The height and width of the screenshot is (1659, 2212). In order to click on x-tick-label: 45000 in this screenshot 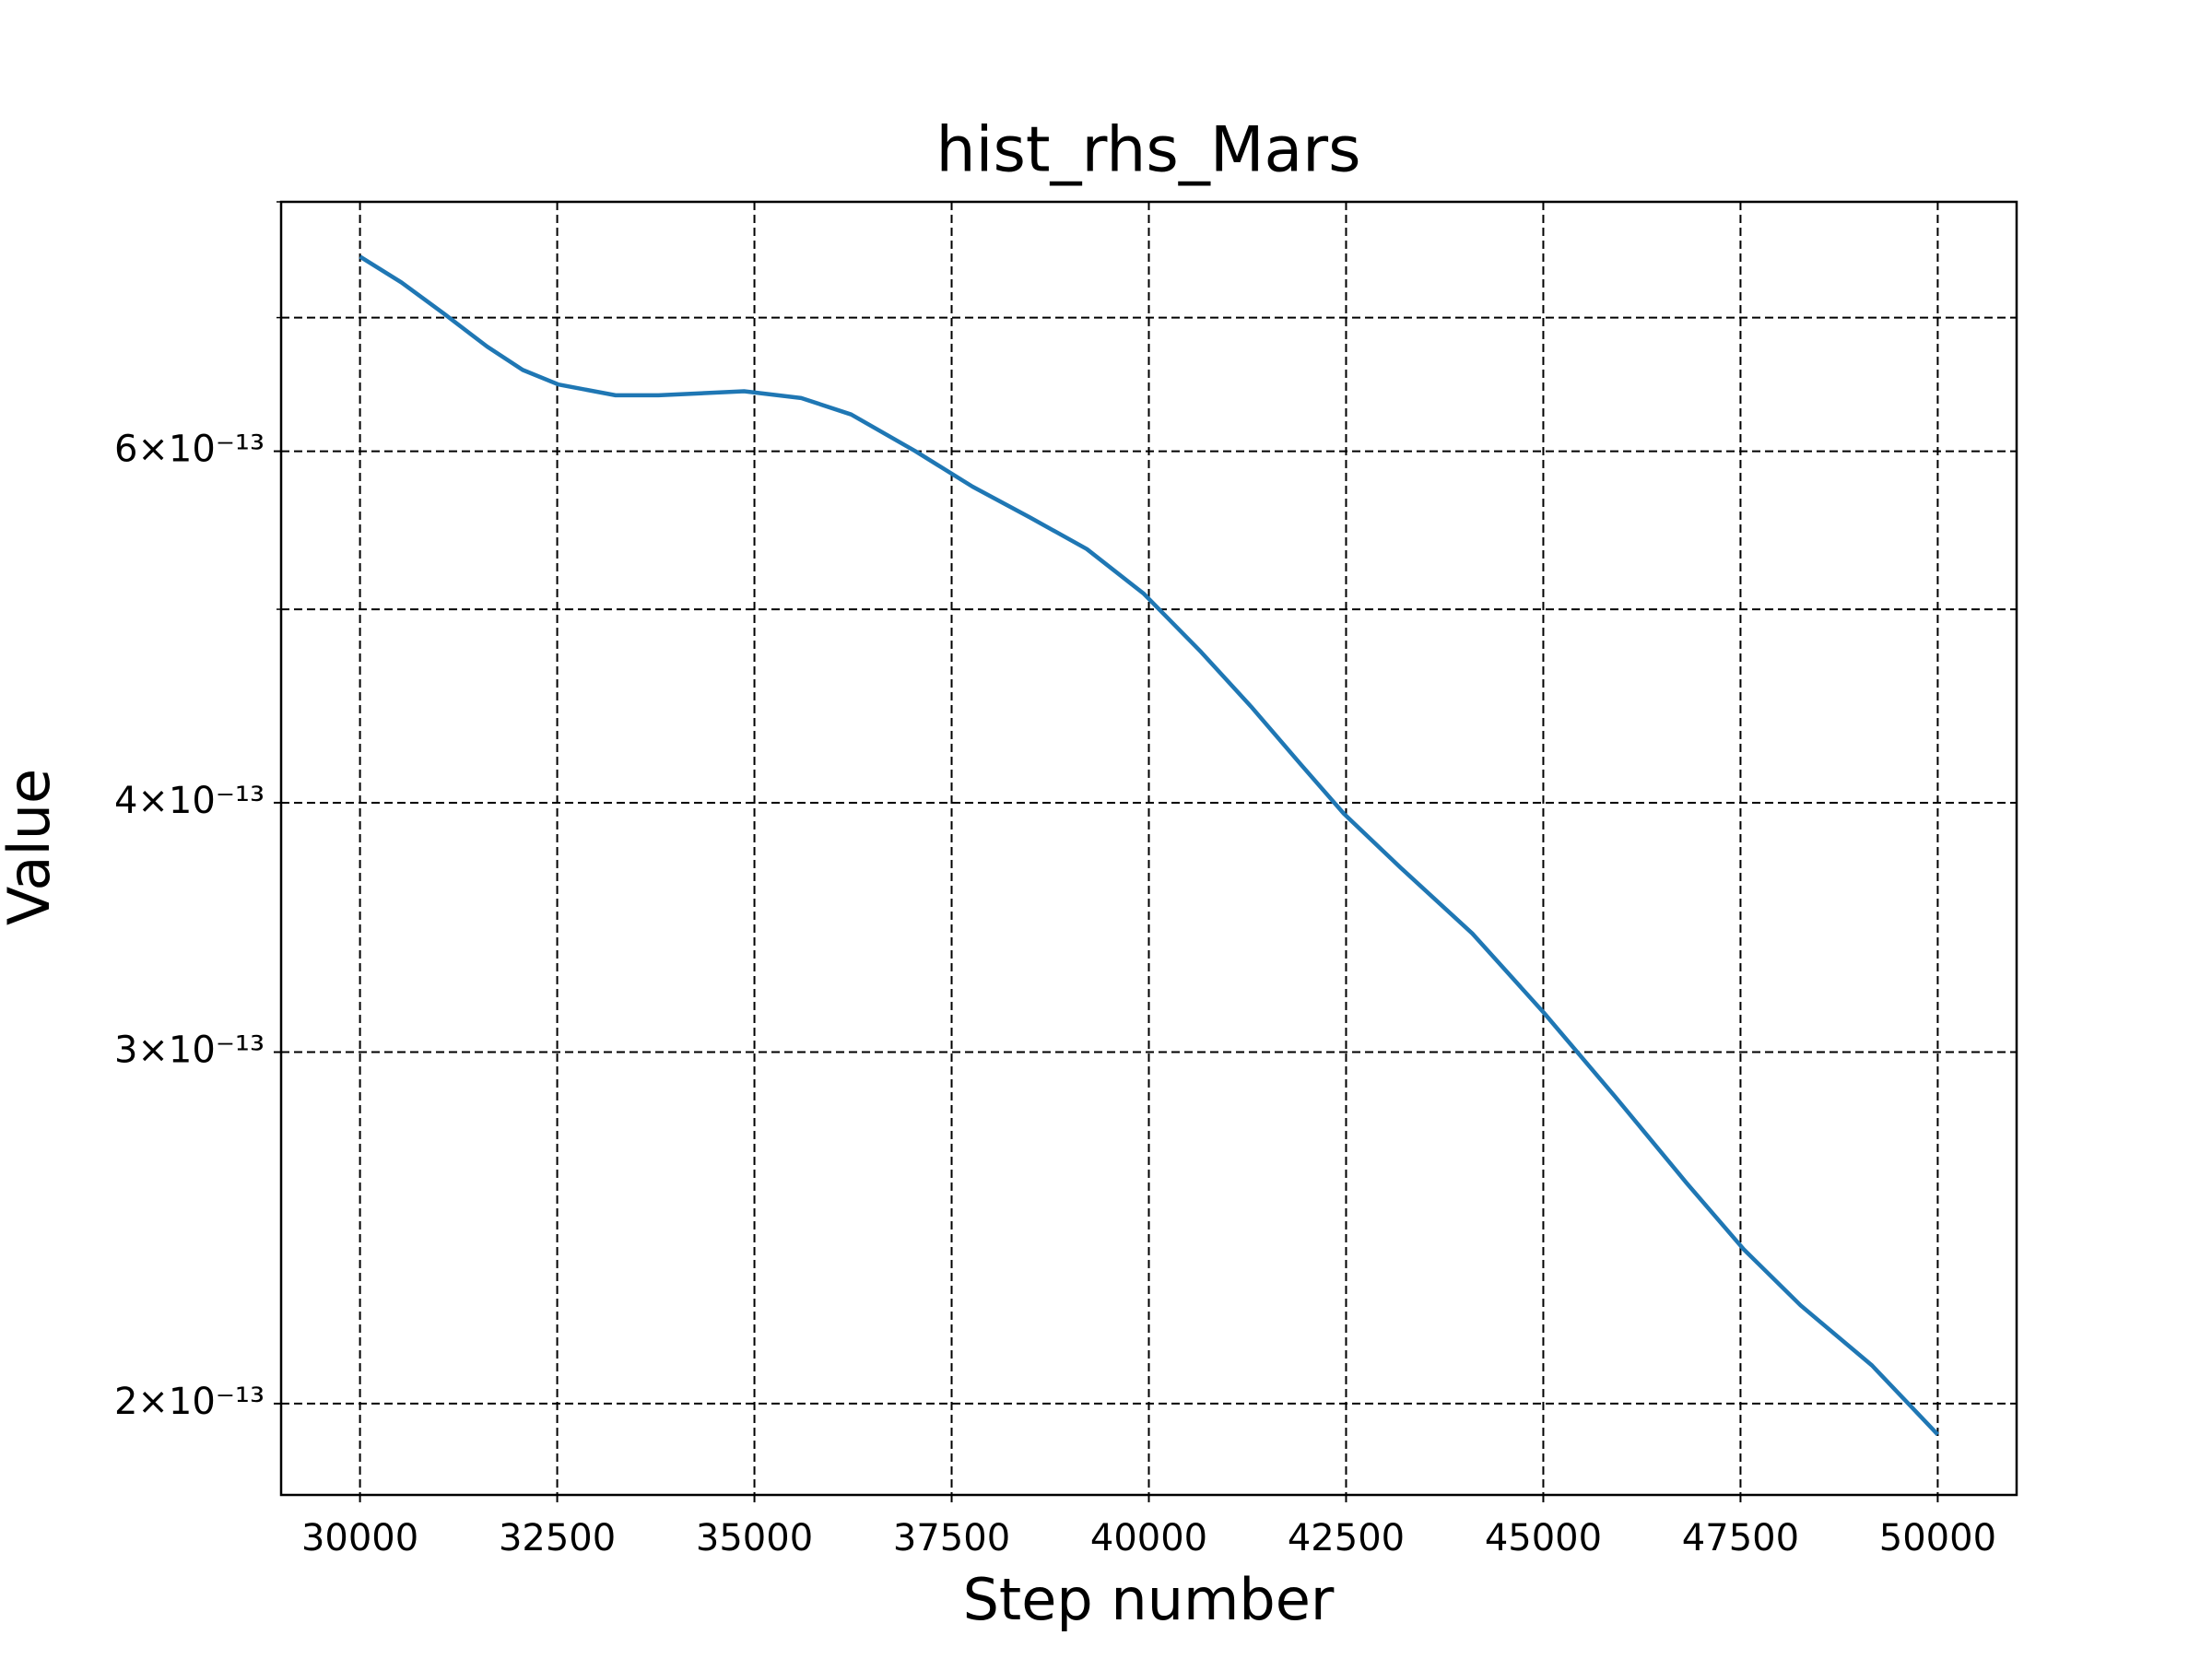, I will do `click(1543, 1538)`.